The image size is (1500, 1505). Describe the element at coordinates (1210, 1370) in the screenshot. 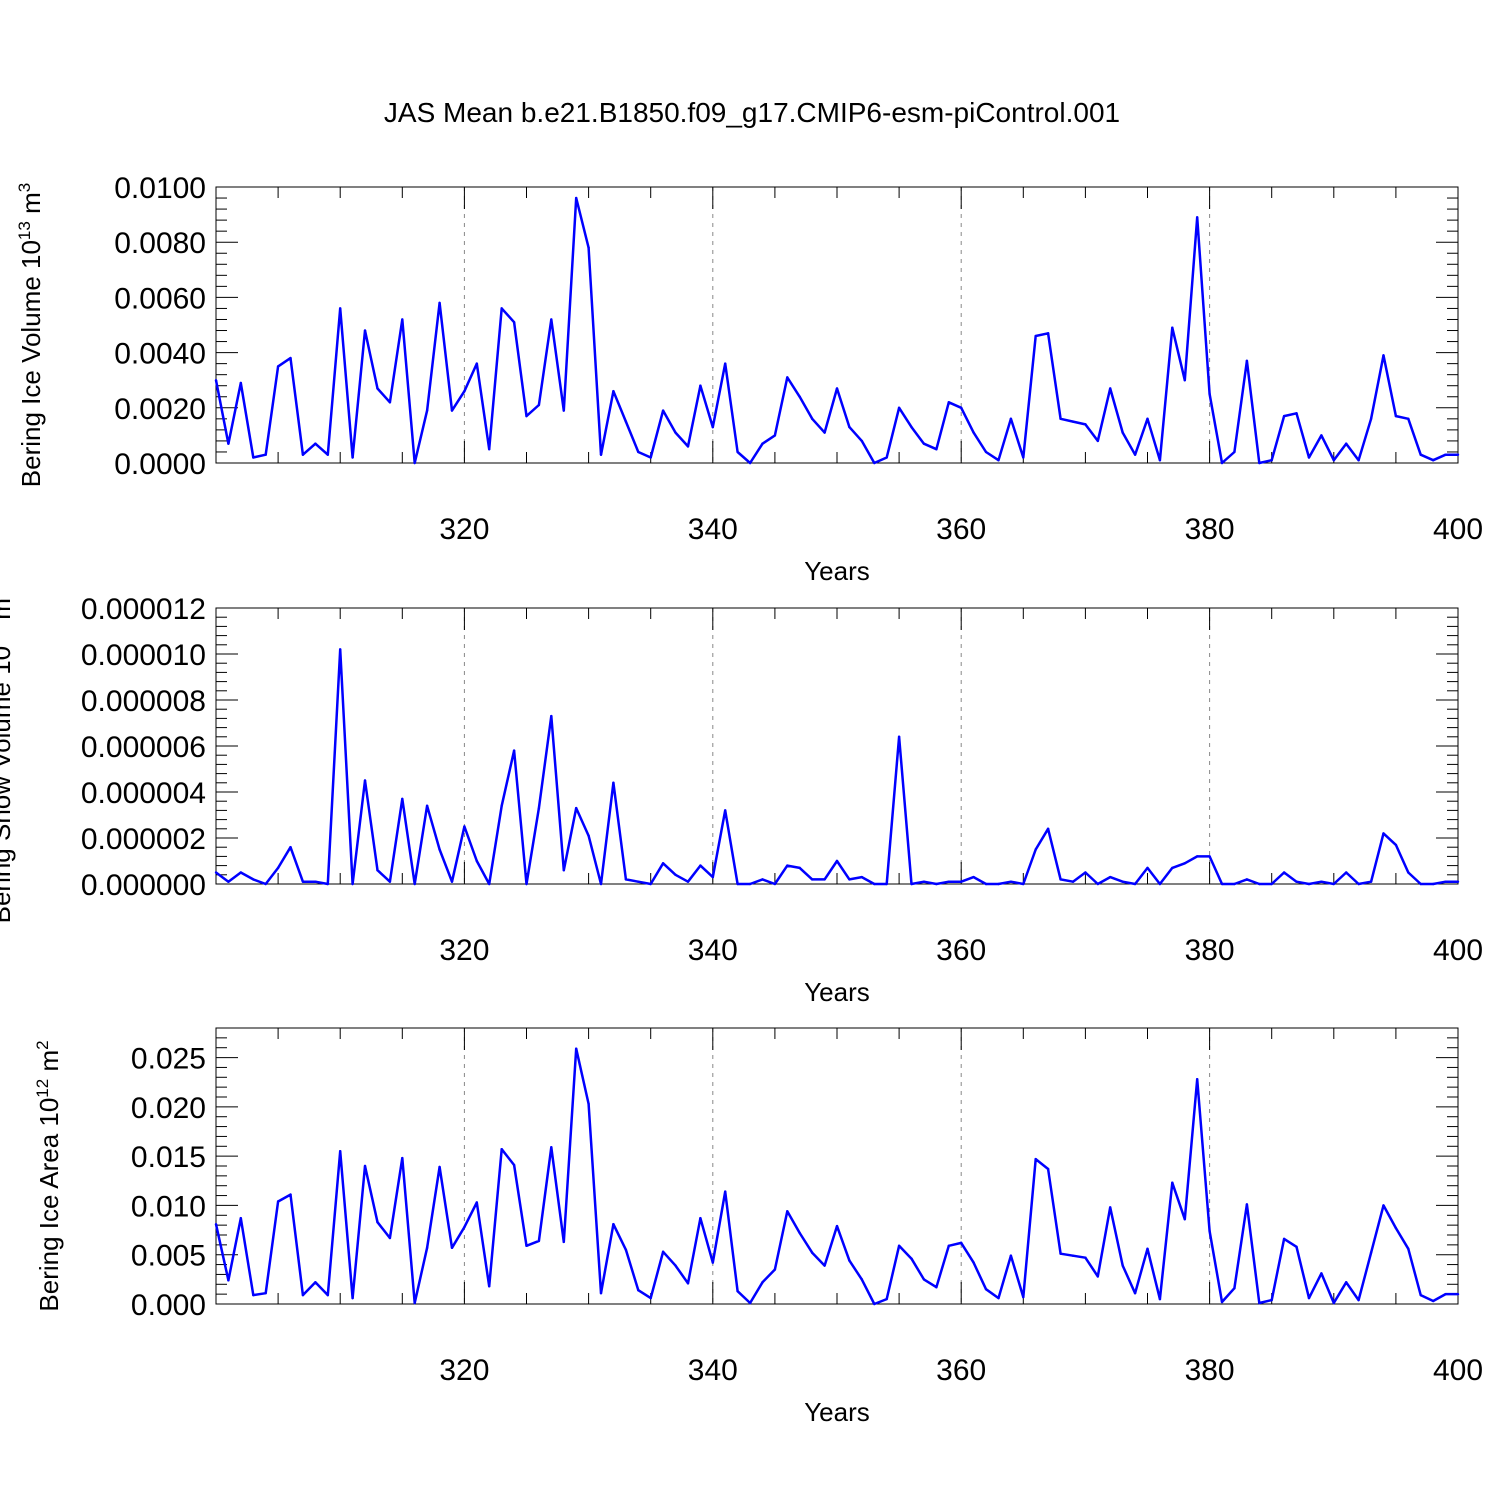

I see `x-tick-label: 380` at that location.